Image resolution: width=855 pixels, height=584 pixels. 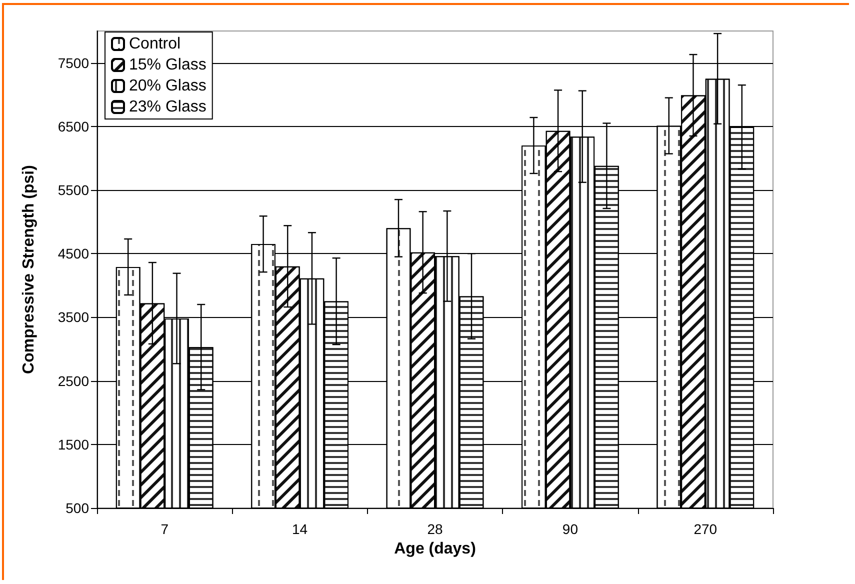 What do you see at coordinates (74, 62) in the screenshot?
I see `y-tick-label: 7500` at bounding box center [74, 62].